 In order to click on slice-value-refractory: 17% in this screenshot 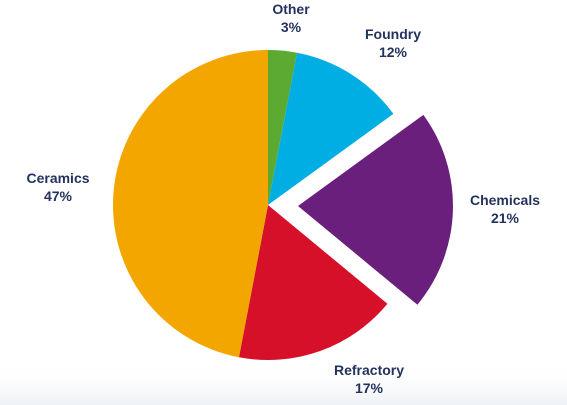, I will do `click(369, 388)`.